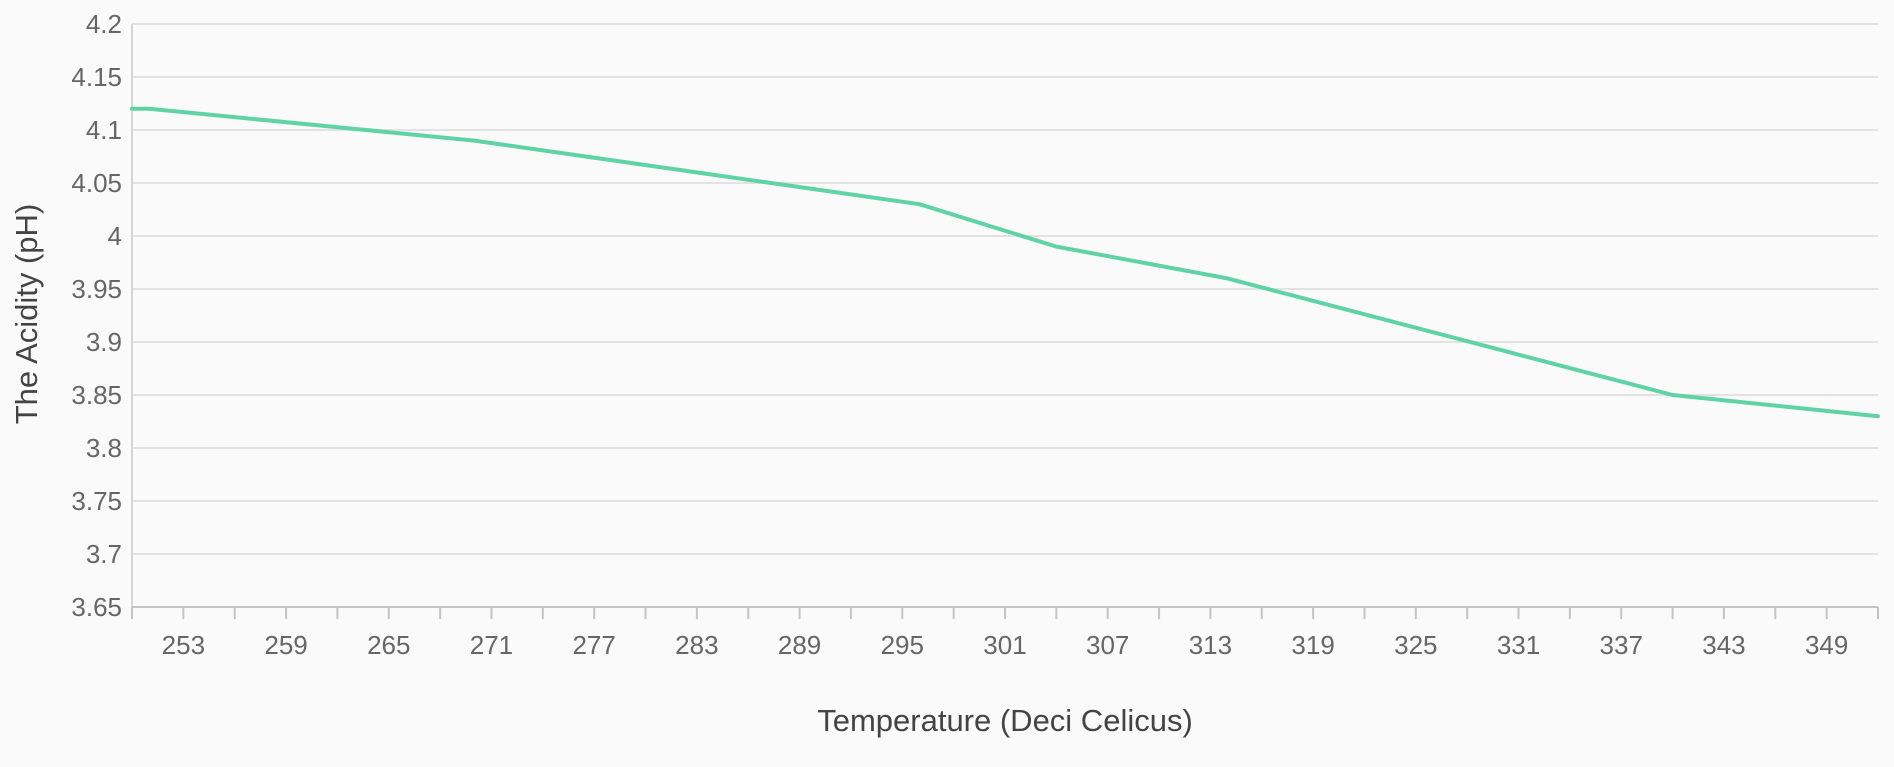 This screenshot has width=1894, height=767. I want to click on x-tick-label: 343, so click(1723, 645).